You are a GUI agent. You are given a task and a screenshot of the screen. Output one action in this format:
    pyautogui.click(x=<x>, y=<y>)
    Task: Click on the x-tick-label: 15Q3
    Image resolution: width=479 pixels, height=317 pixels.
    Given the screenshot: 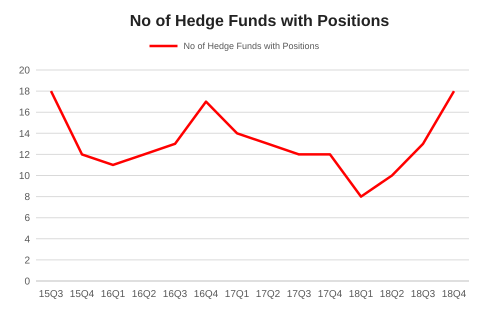 What is the action you would take?
    pyautogui.click(x=51, y=294)
    